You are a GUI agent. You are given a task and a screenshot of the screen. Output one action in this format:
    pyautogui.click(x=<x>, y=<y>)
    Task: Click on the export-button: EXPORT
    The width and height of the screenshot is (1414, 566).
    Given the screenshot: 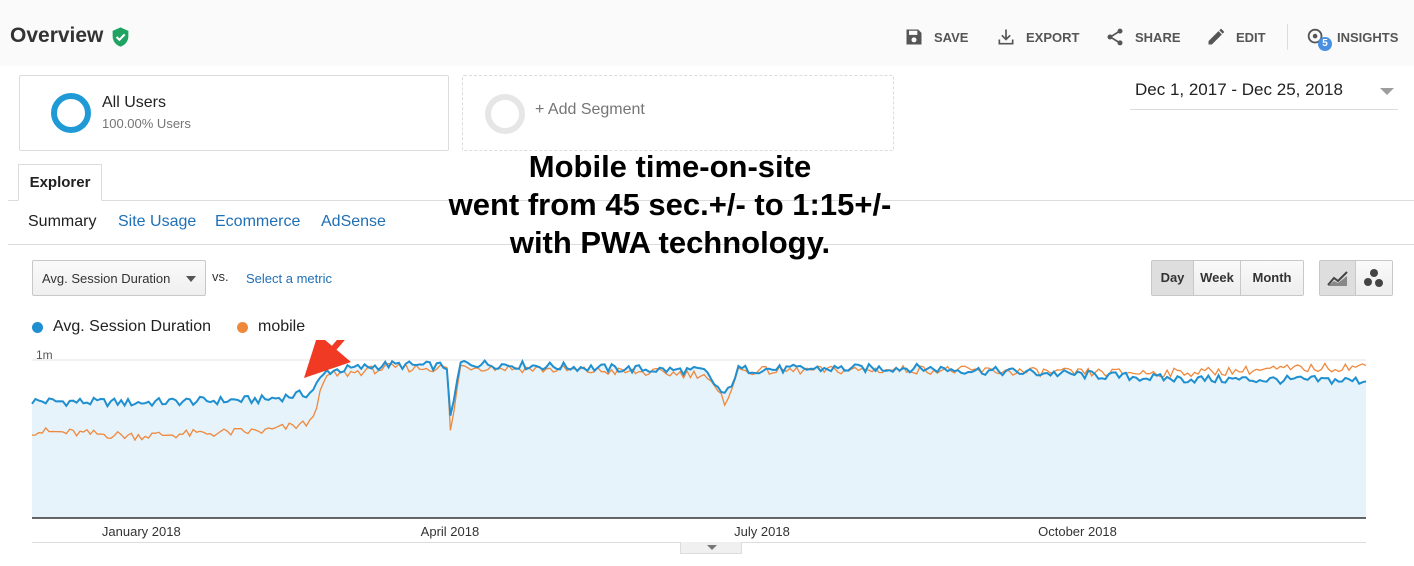 What is the action you would take?
    pyautogui.click(x=1037, y=37)
    